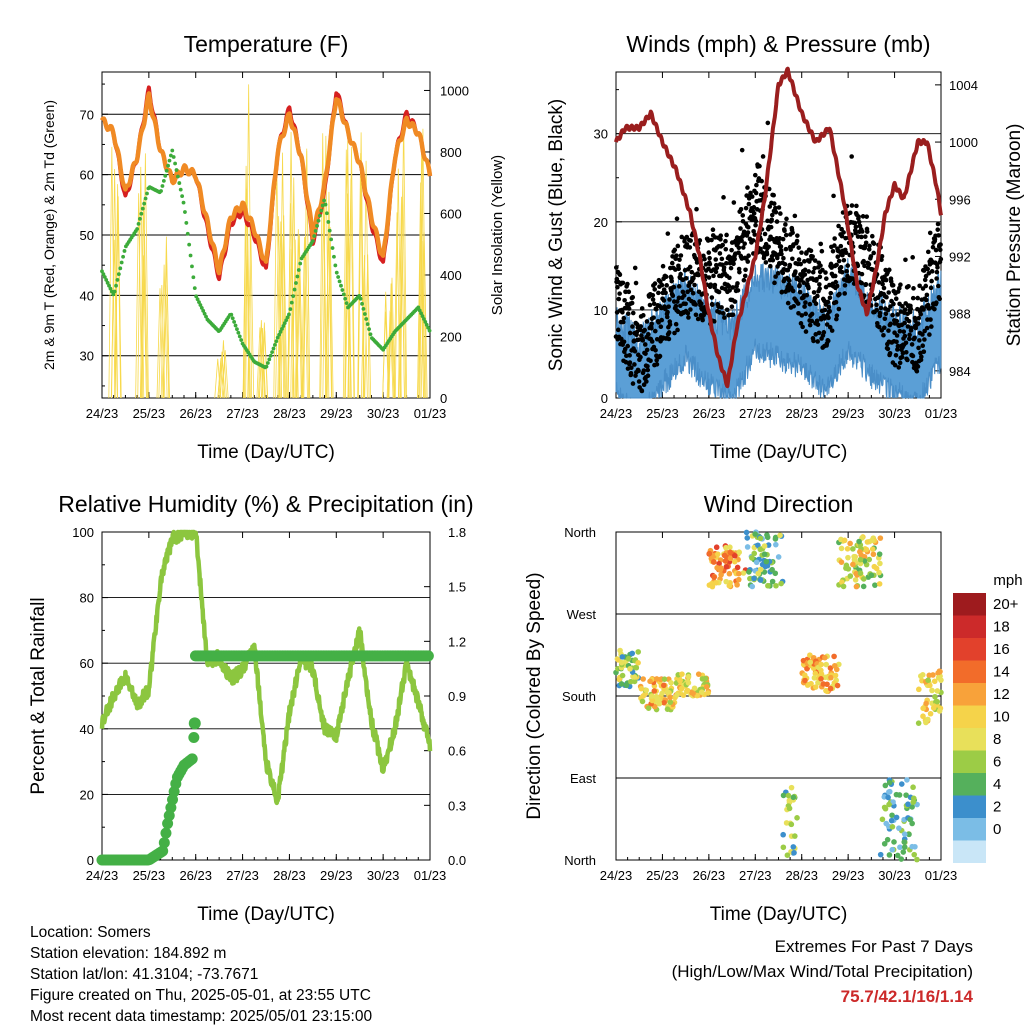  What do you see at coordinates (582, 614) in the screenshot?
I see `y-tick-label: West` at bounding box center [582, 614].